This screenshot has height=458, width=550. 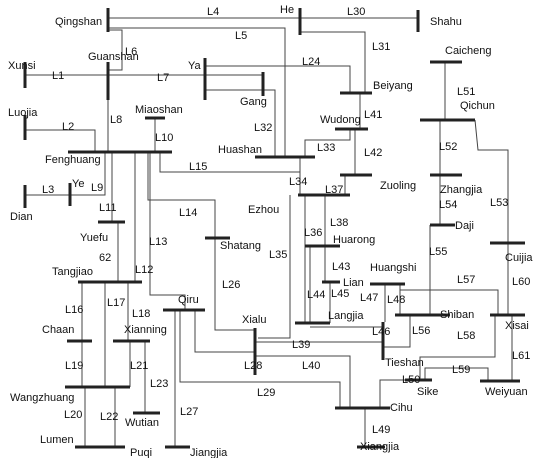 What do you see at coordinates (448, 205) in the screenshot?
I see `line-label: L54` at bounding box center [448, 205].